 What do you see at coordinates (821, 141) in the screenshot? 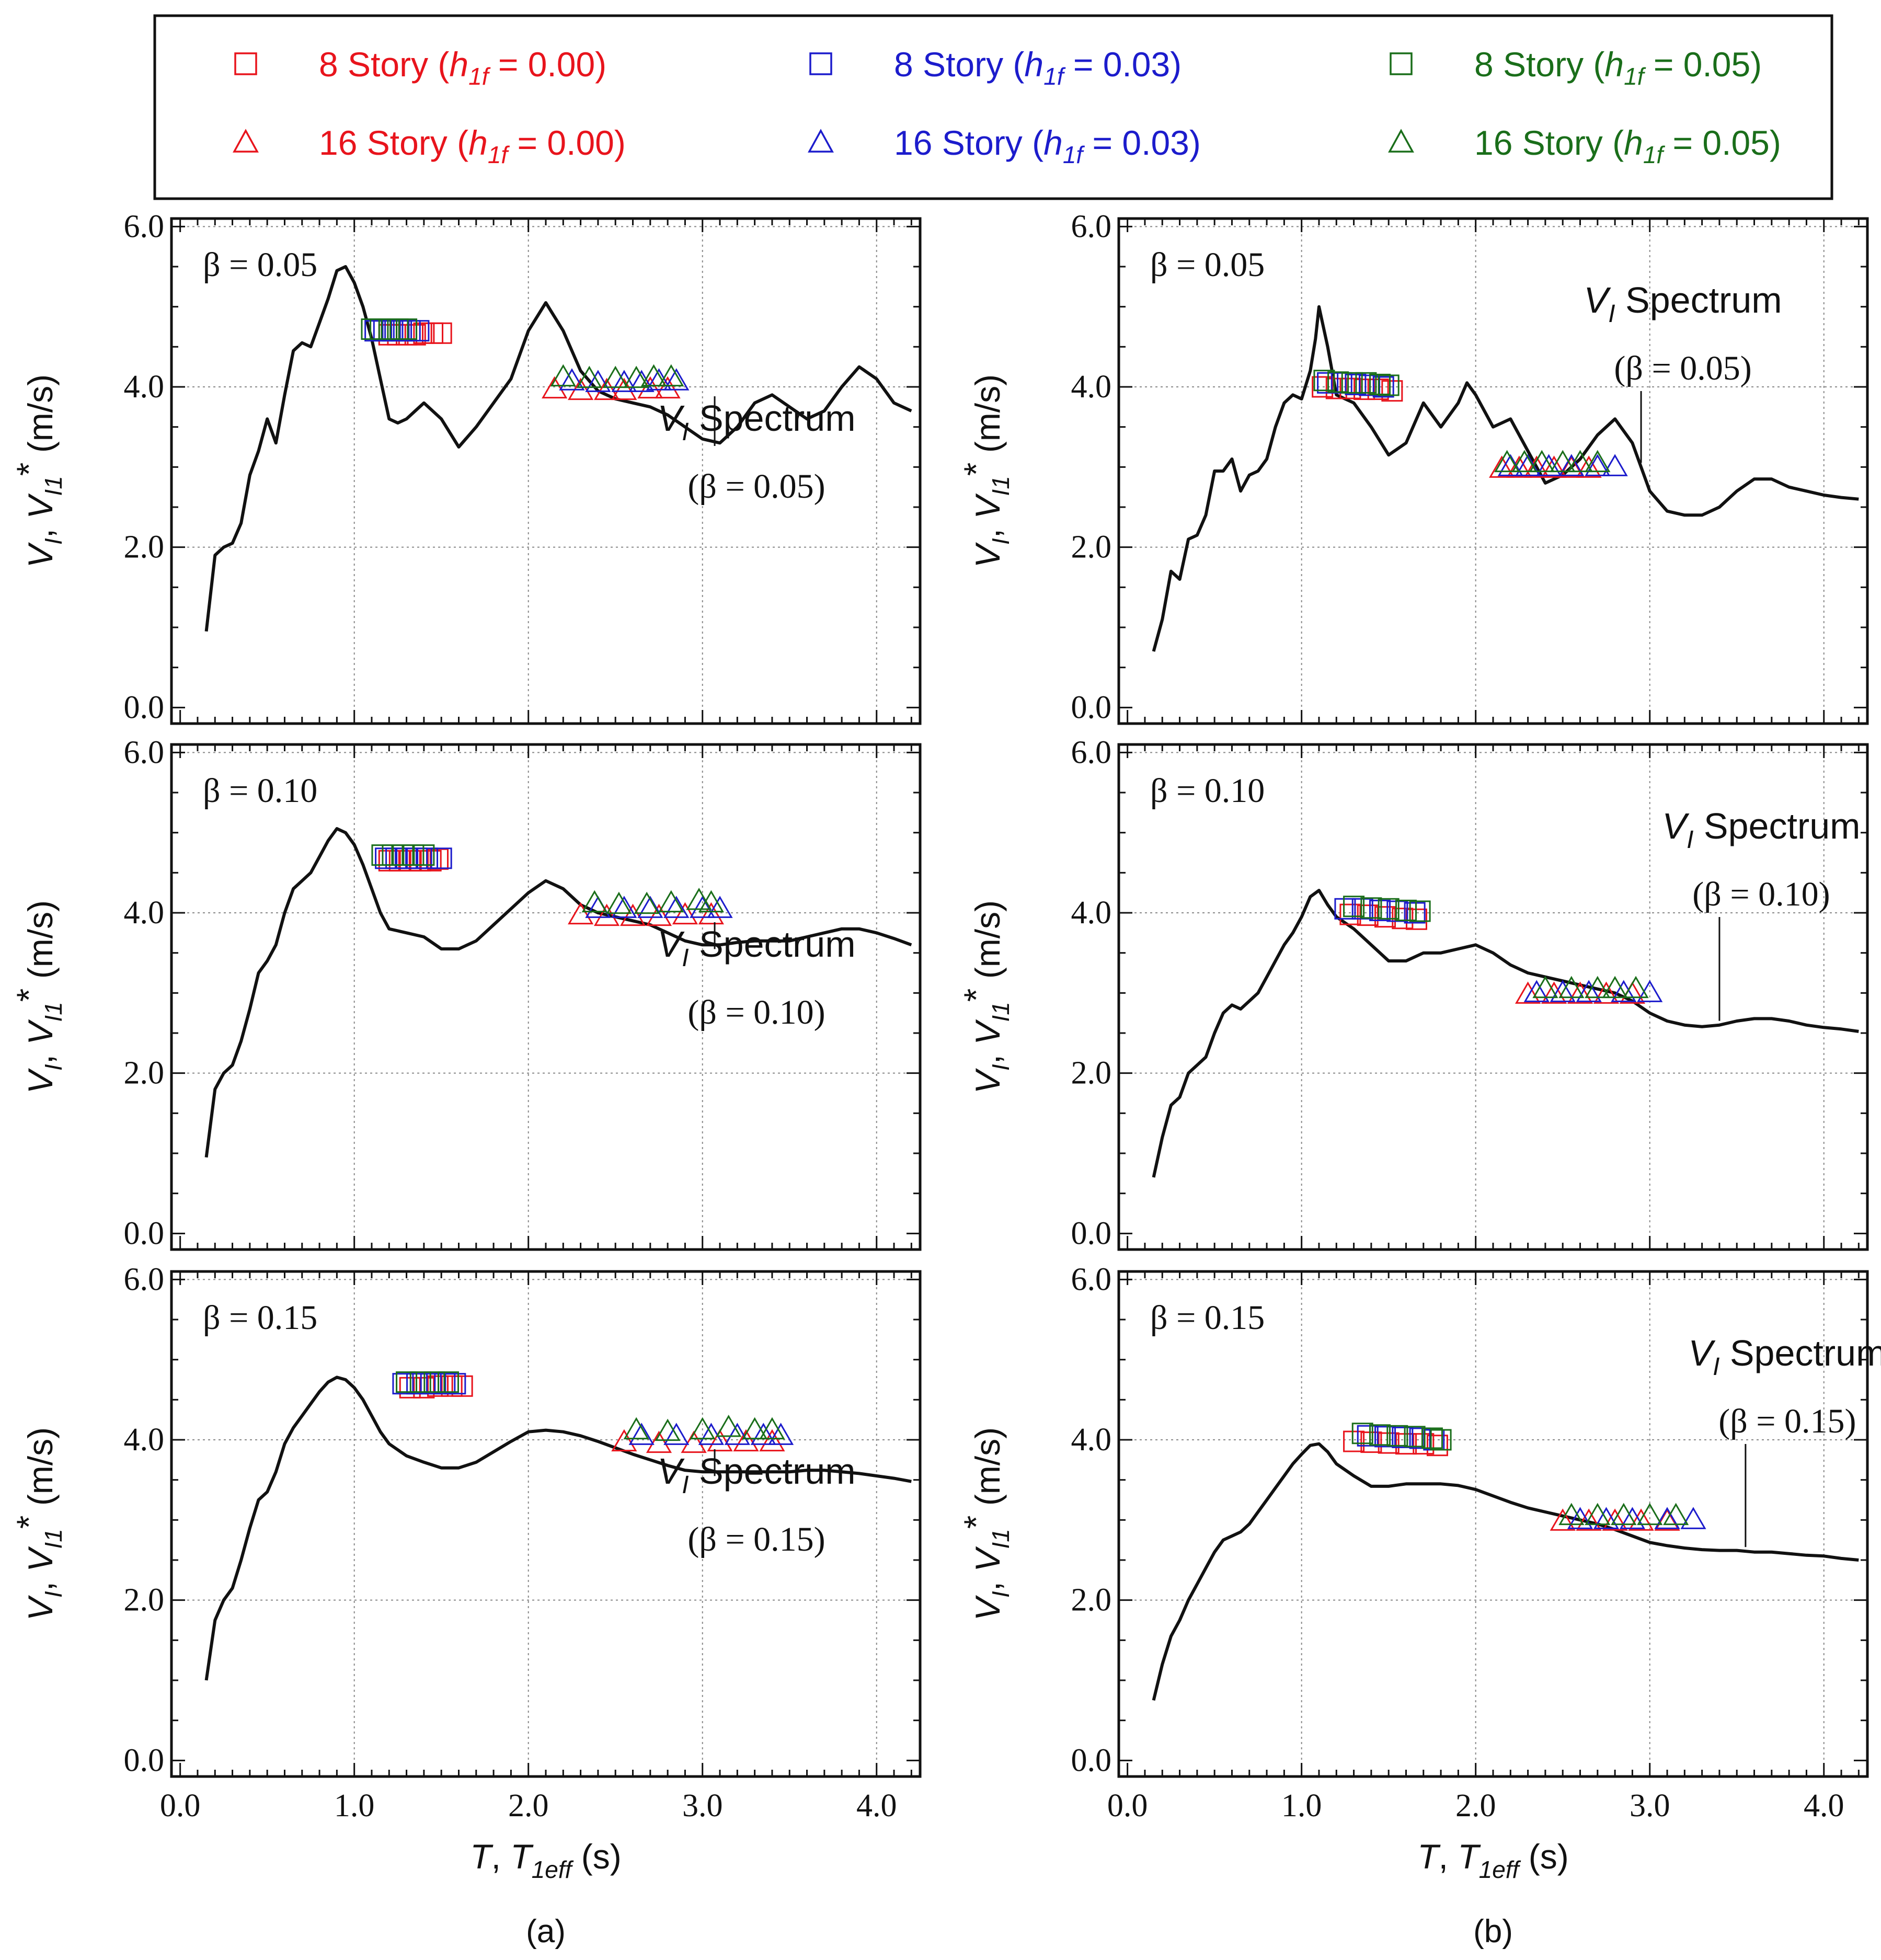
I see `legend-marker-triangle` at bounding box center [821, 141].